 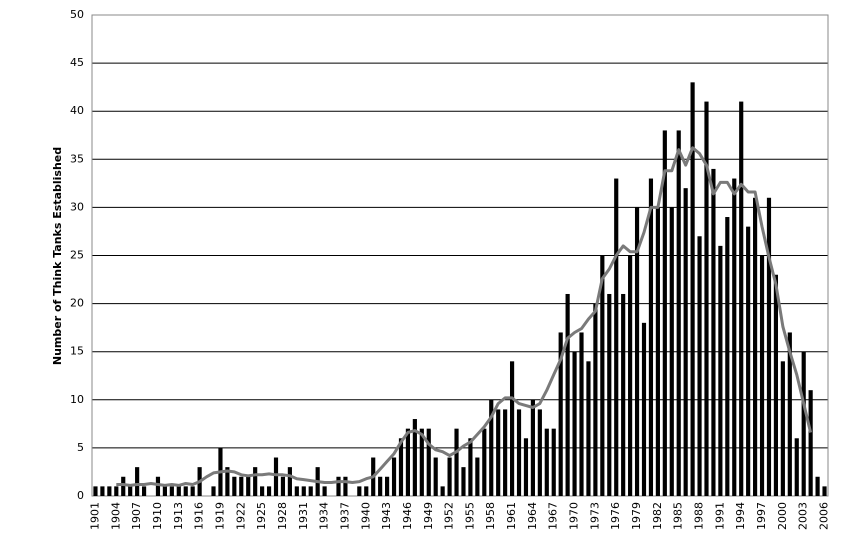 What do you see at coordinates (803, 516) in the screenshot?
I see `x-tick-label: 2003` at bounding box center [803, 516].